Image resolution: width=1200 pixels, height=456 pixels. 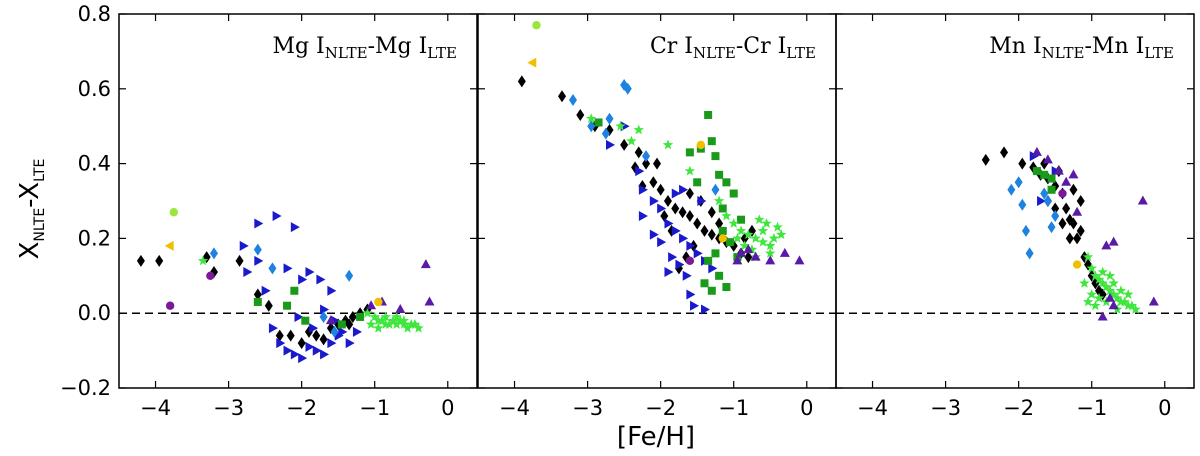 I want to click on series-green-square, so click(x=1044, y=180).